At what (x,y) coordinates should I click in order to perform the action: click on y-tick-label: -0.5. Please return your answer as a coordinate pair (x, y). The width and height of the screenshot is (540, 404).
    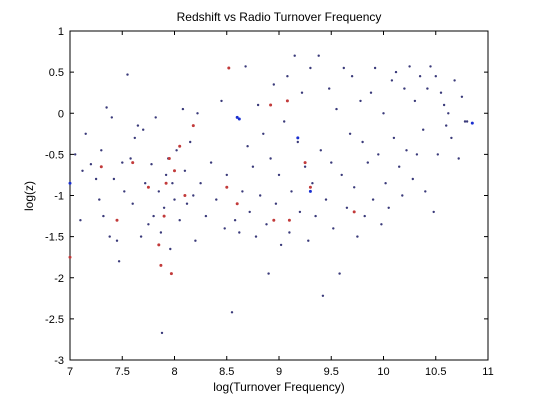
    Looking at the image, I should click on (54, 155).